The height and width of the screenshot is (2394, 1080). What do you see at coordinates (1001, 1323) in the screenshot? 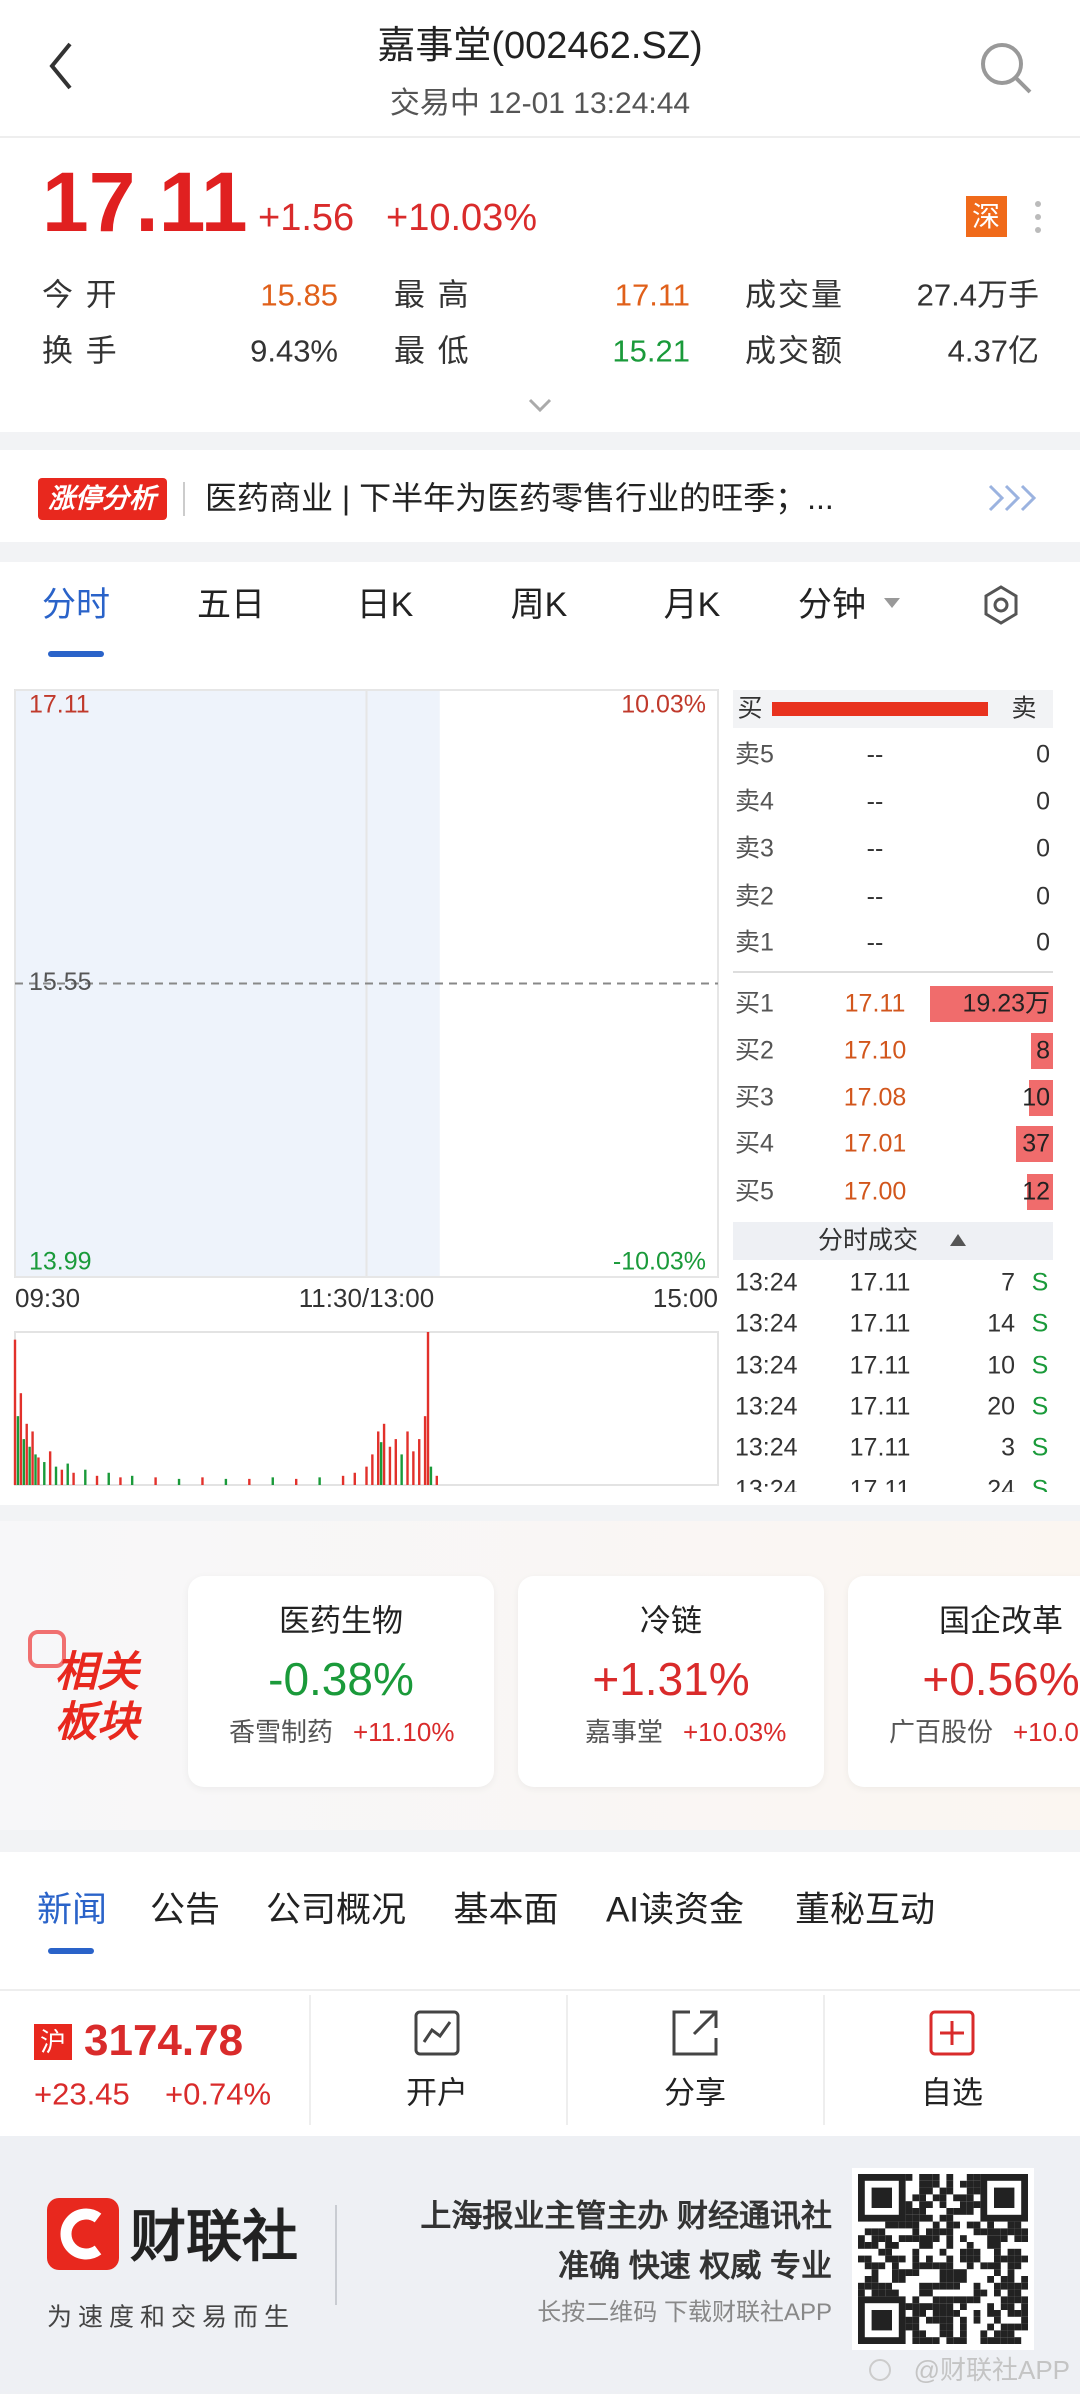
I see `trade-volume: 14` at bounding box center [1001, 1323].